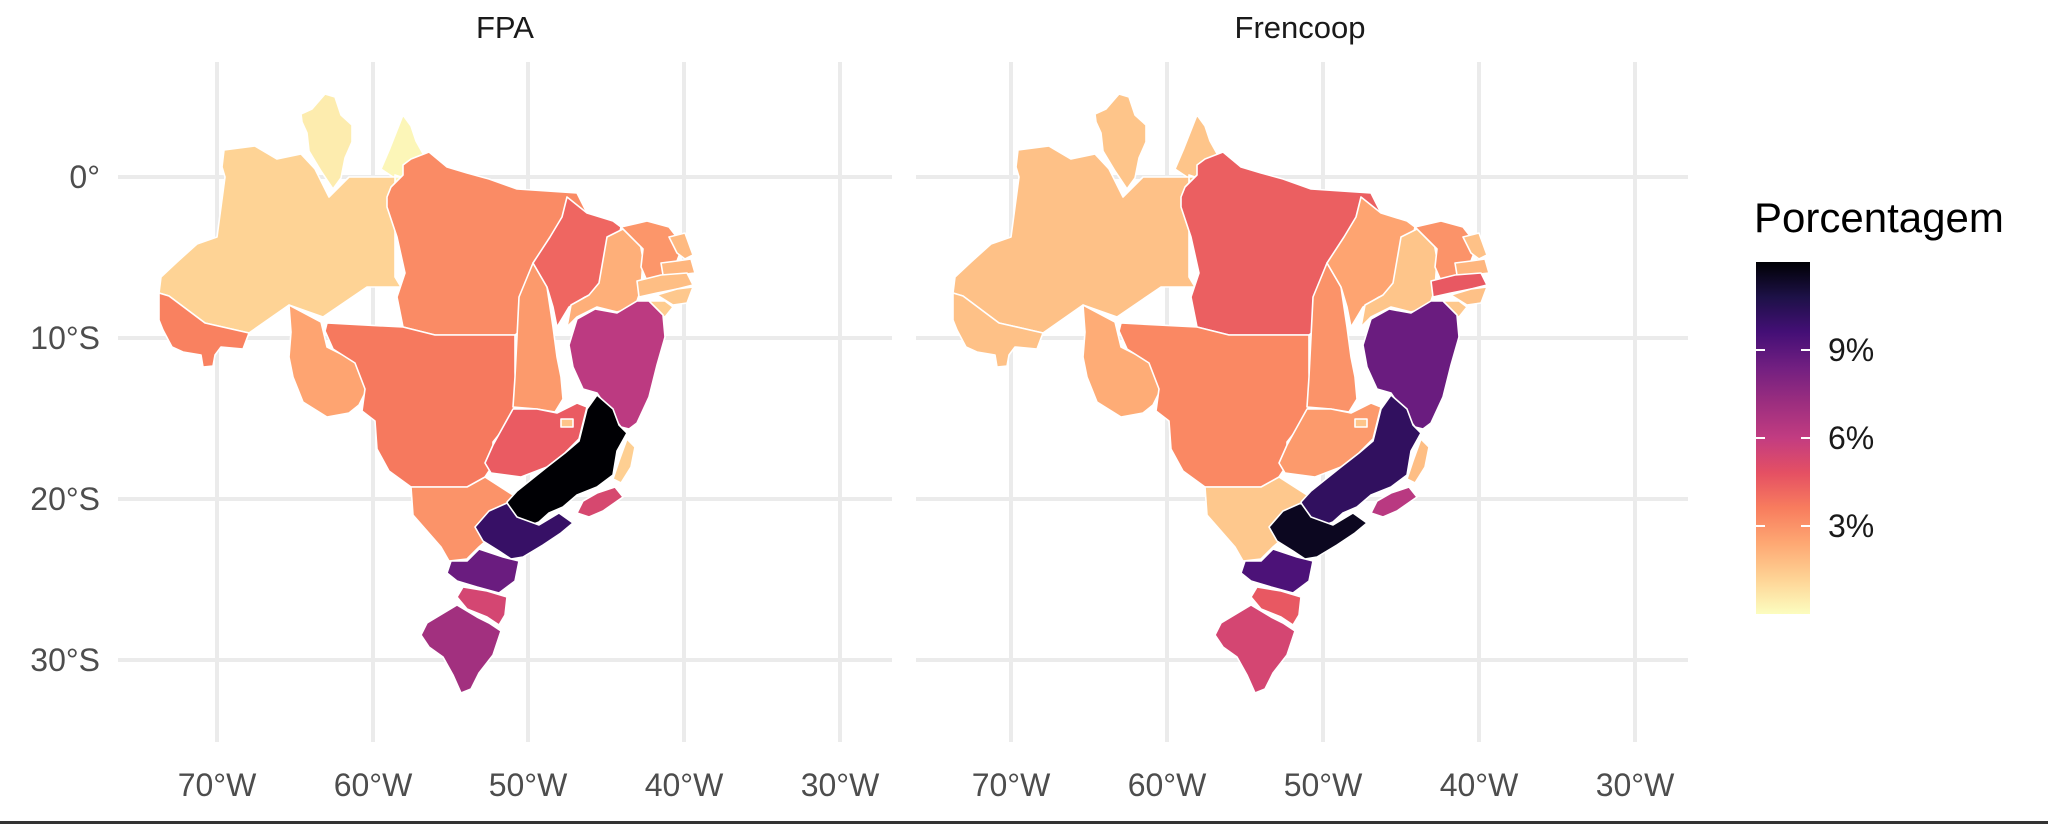 The image size is (2048, 824). Describe the element at coordinates (505, 27) in the screenshot. I see `panel-title-fpa: FPA` at that location.